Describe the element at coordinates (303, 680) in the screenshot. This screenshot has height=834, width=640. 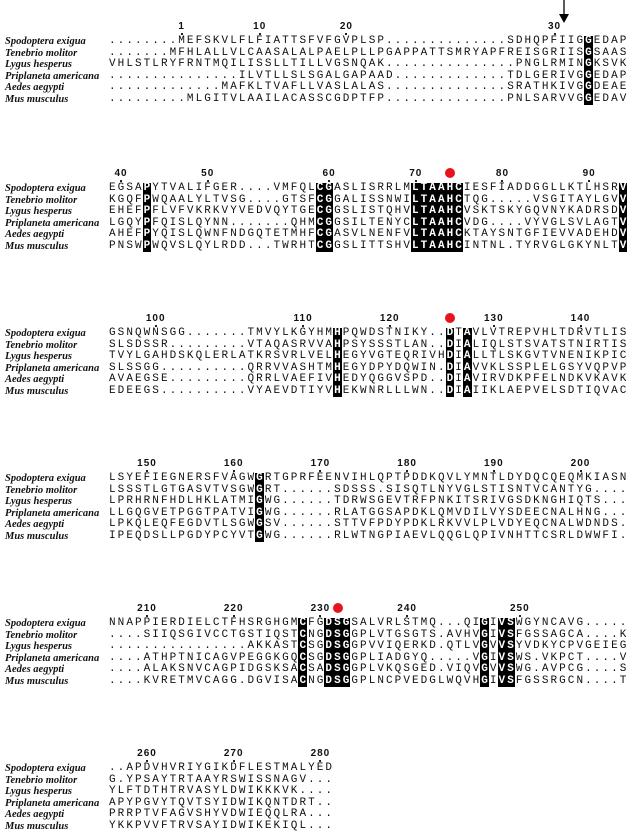
I see `conserved-residue: C` at that location.